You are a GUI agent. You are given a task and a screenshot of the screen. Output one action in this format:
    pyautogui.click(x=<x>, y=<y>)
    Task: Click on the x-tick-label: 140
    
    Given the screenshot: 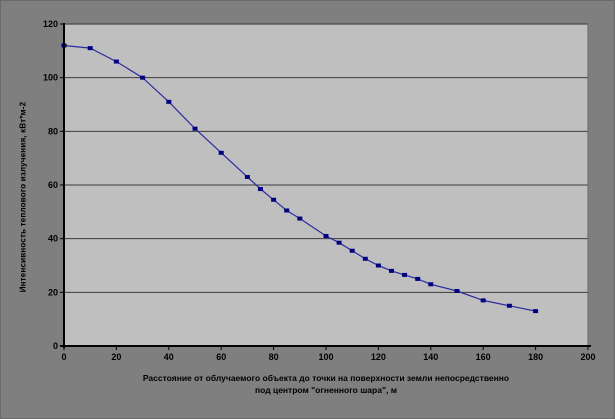 What is the action you would take?
    pyautogui.click(x=430, y=357)
    